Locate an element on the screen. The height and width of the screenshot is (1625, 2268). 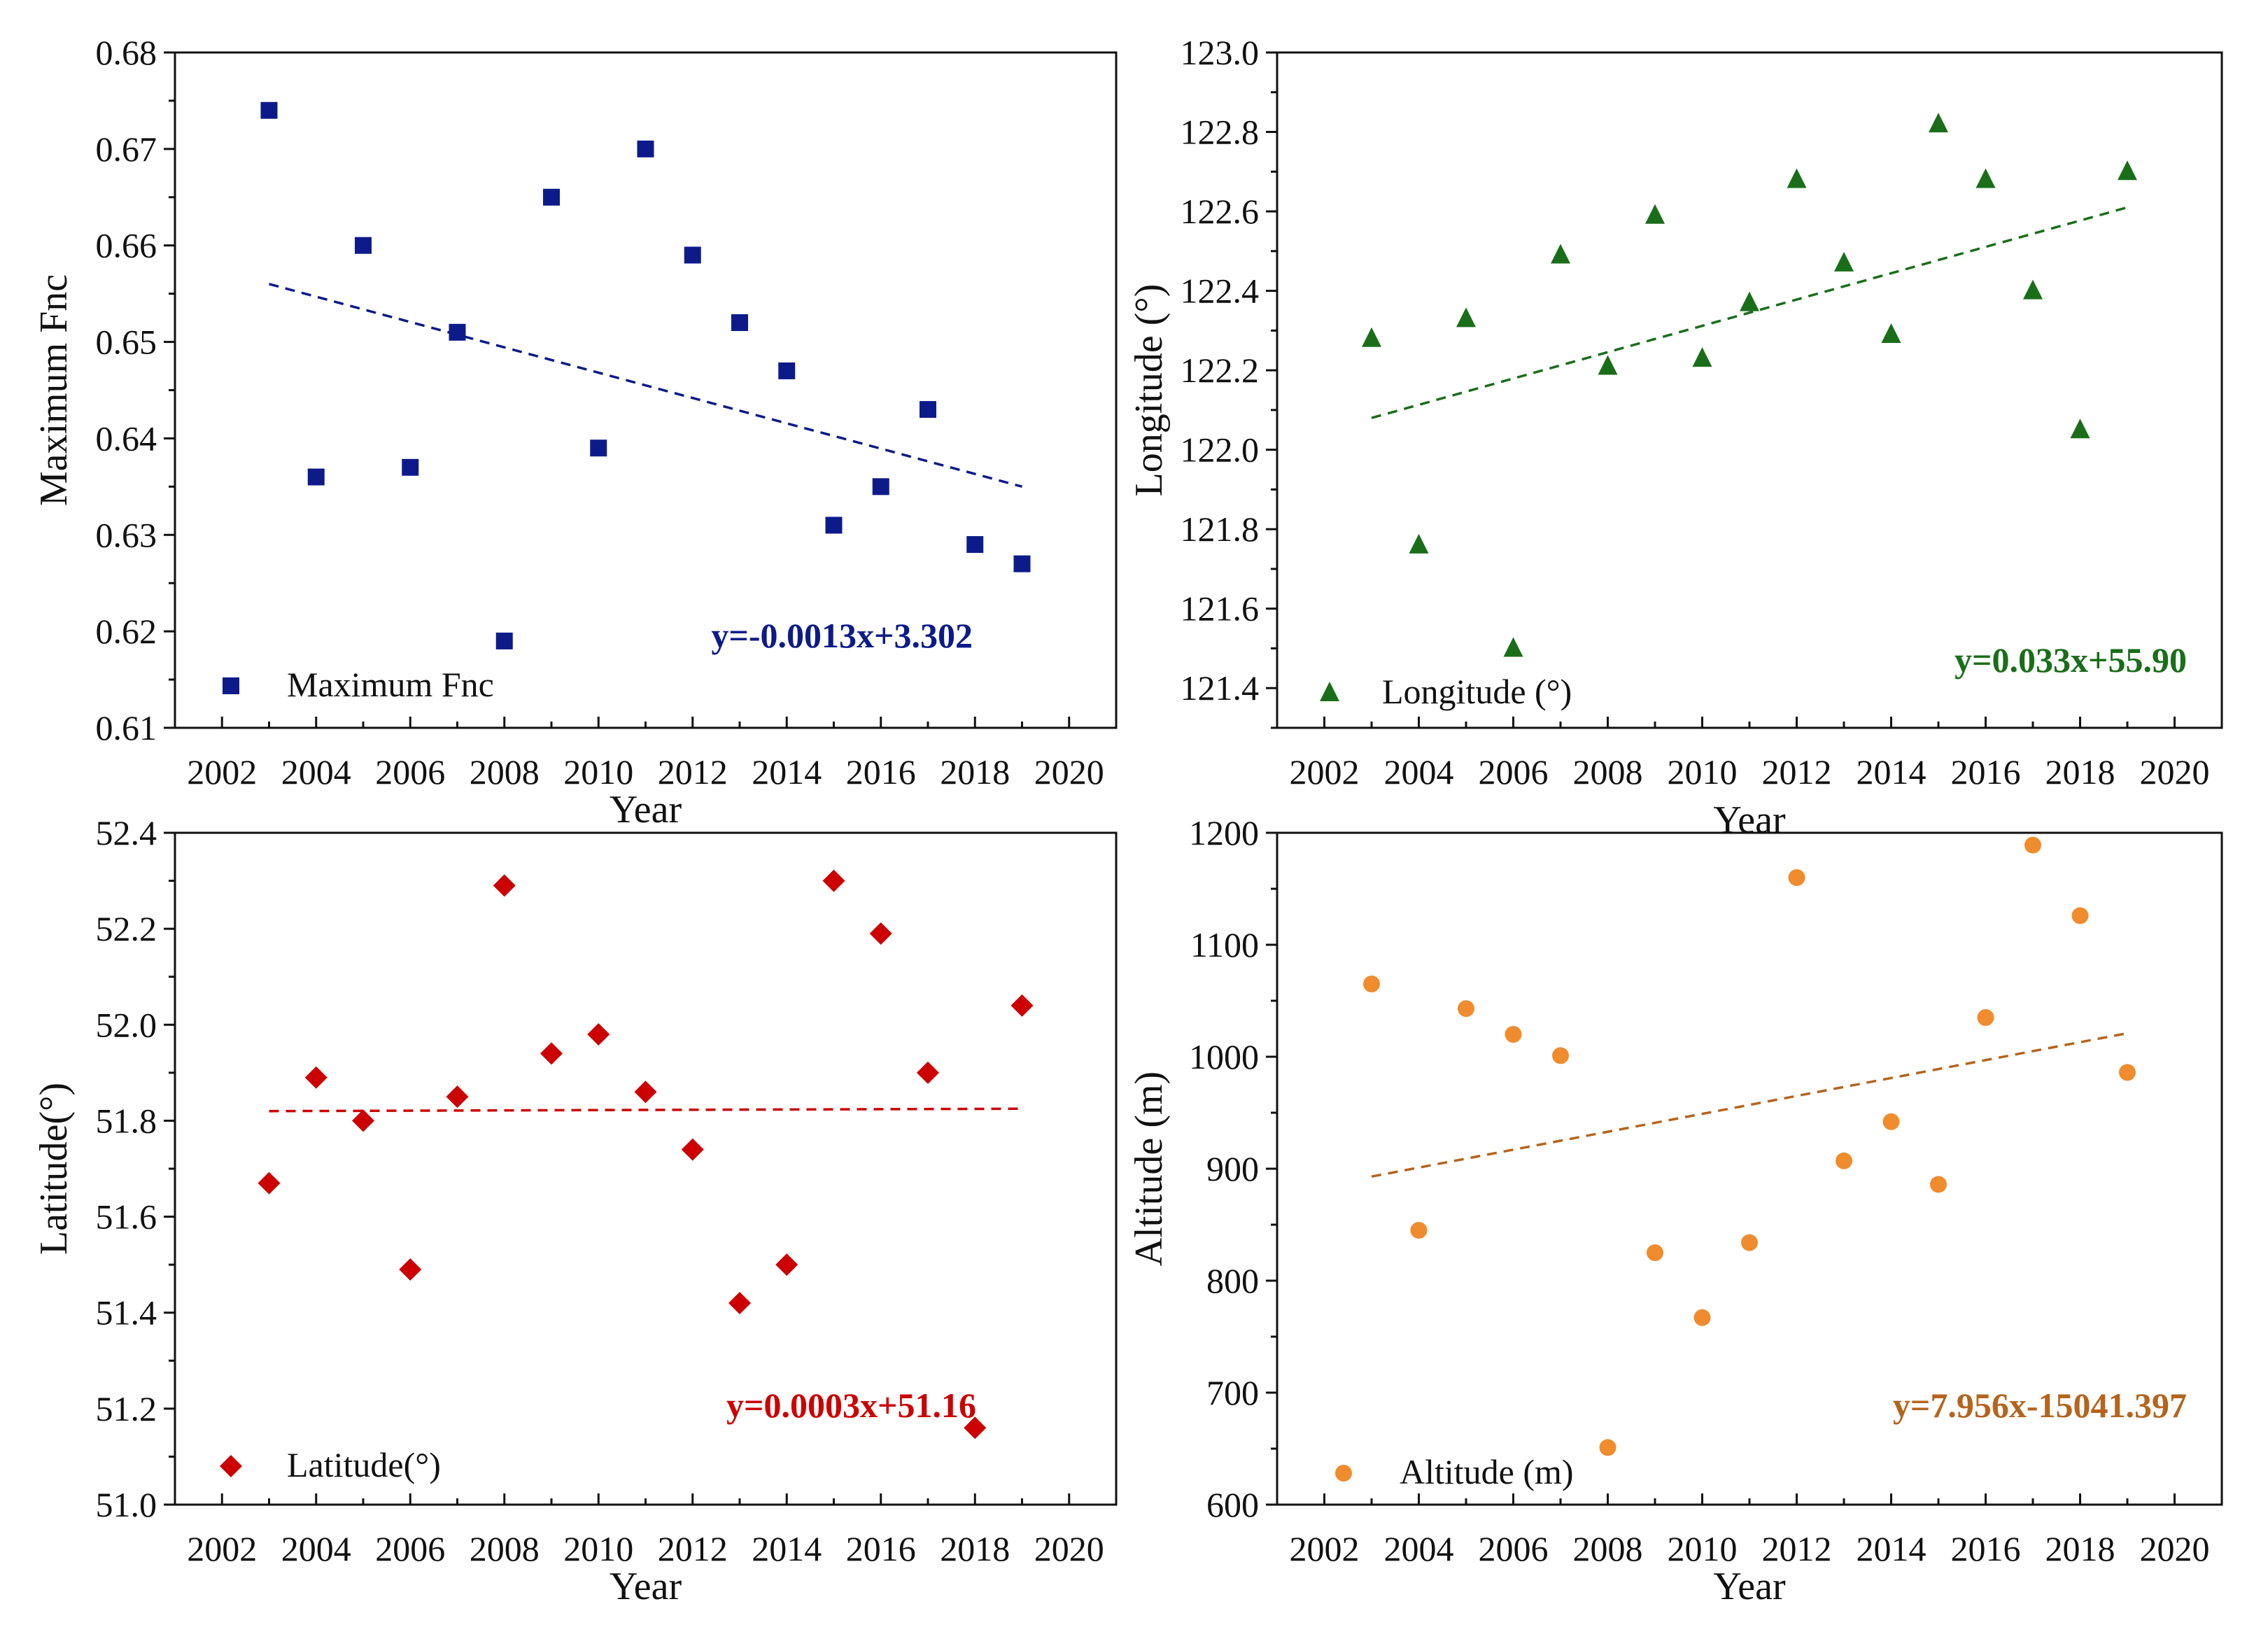
y-tick-label: 123.0 is located at coordinates (1220, 52).